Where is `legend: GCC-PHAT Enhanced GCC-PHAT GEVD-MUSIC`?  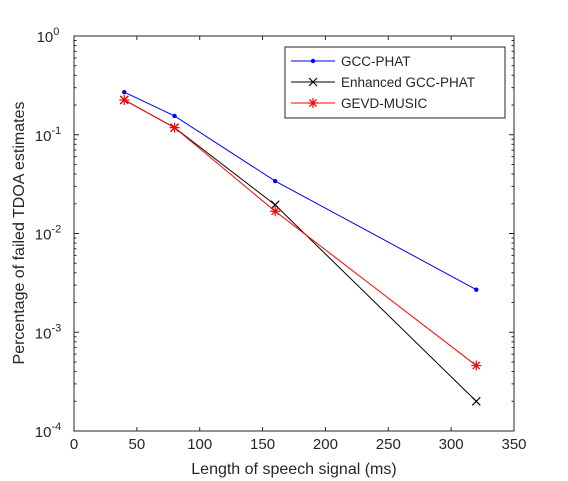 legend: GCC-PHAT Enhanced GCC-PHAT GEVD-MUSIC is located at coordinates (395, 82).